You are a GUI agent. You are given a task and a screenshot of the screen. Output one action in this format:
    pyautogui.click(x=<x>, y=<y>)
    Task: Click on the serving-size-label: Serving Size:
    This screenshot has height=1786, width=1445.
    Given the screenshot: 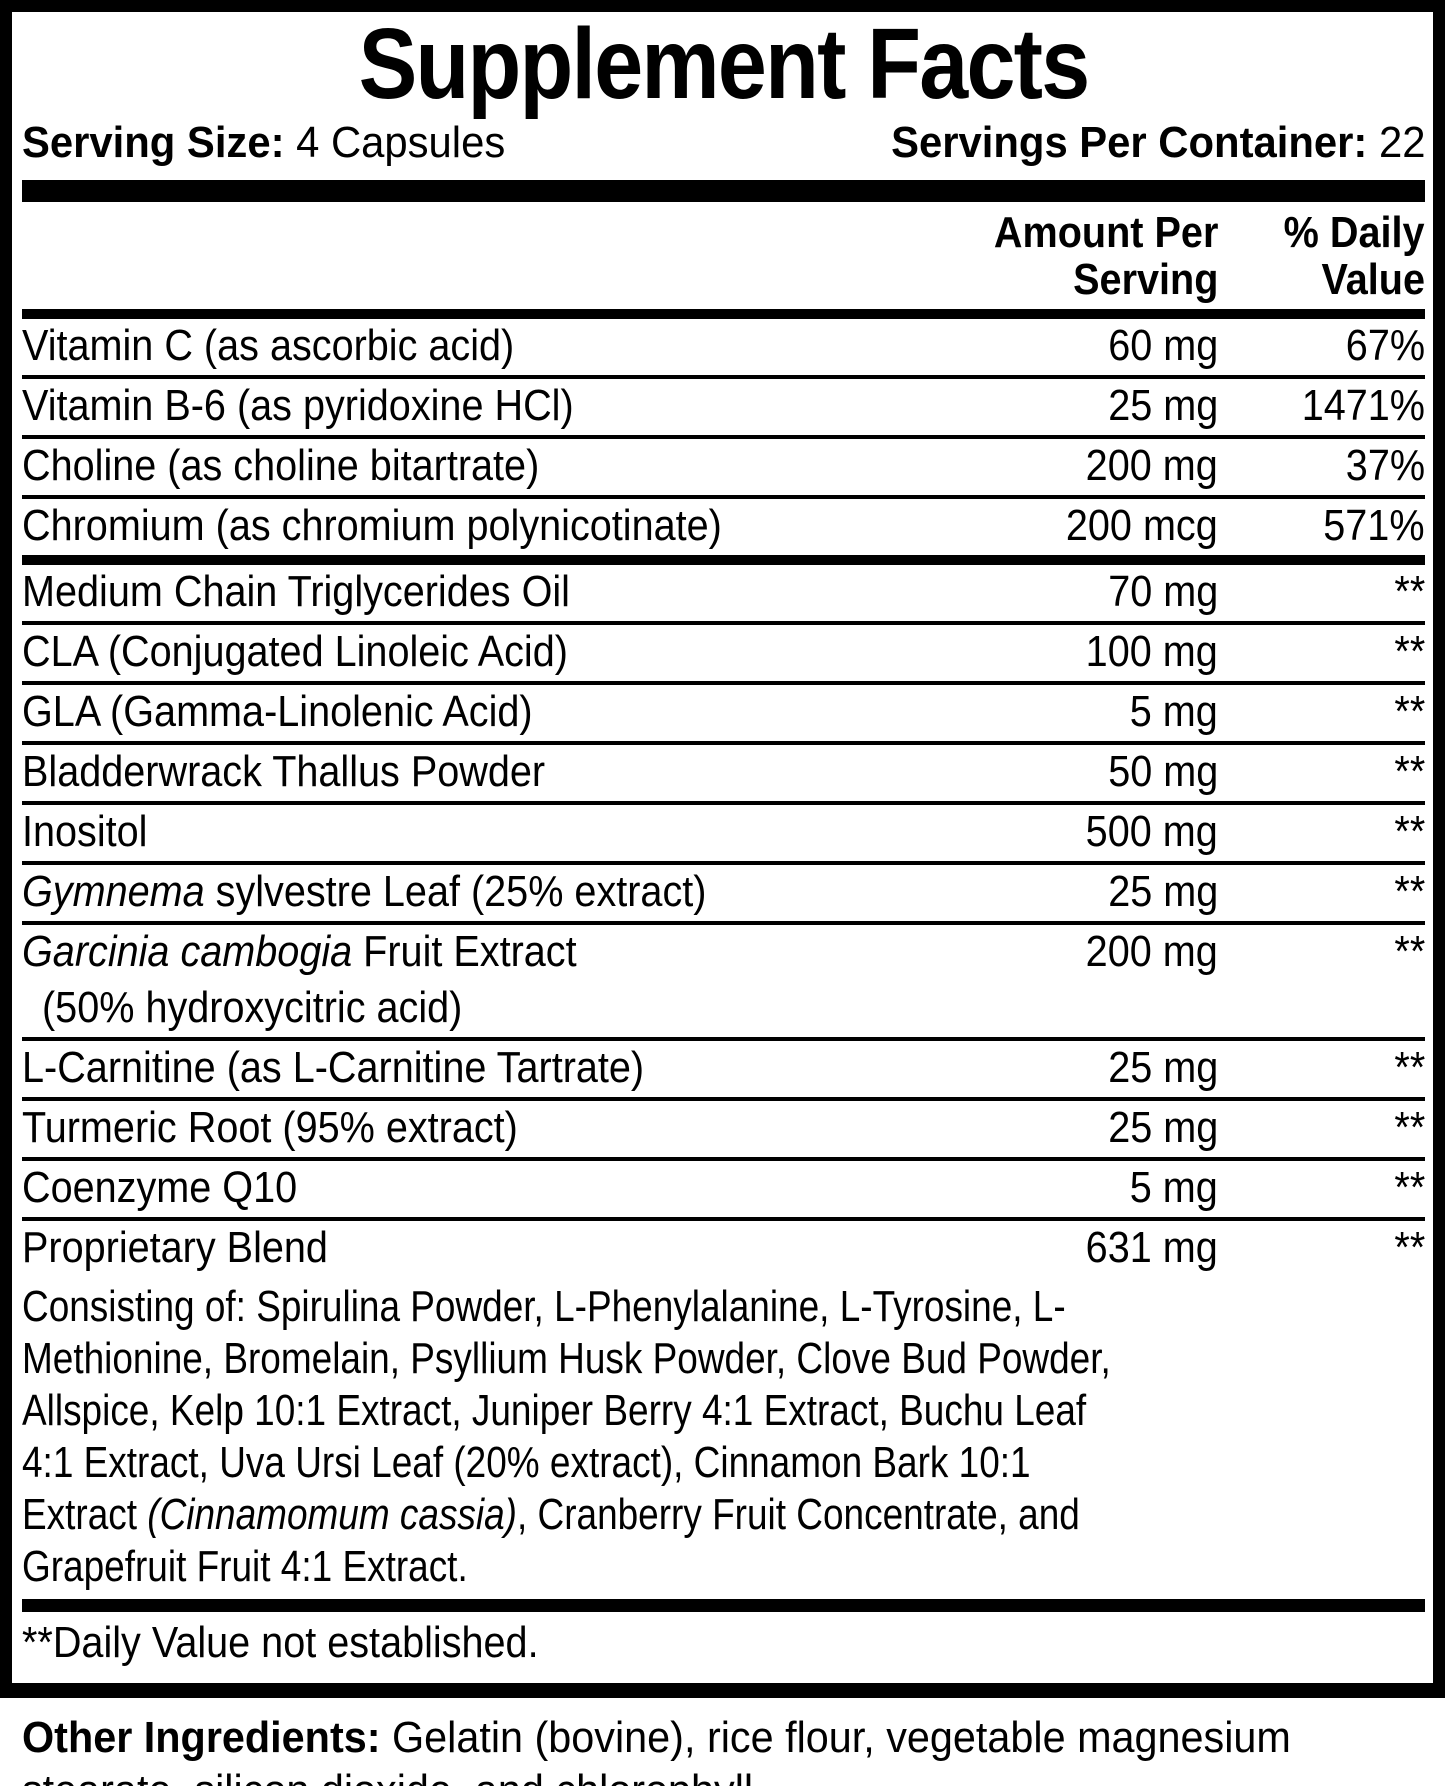 What is the action you would take?
    pyautogui.click(x=153, y=142)
    